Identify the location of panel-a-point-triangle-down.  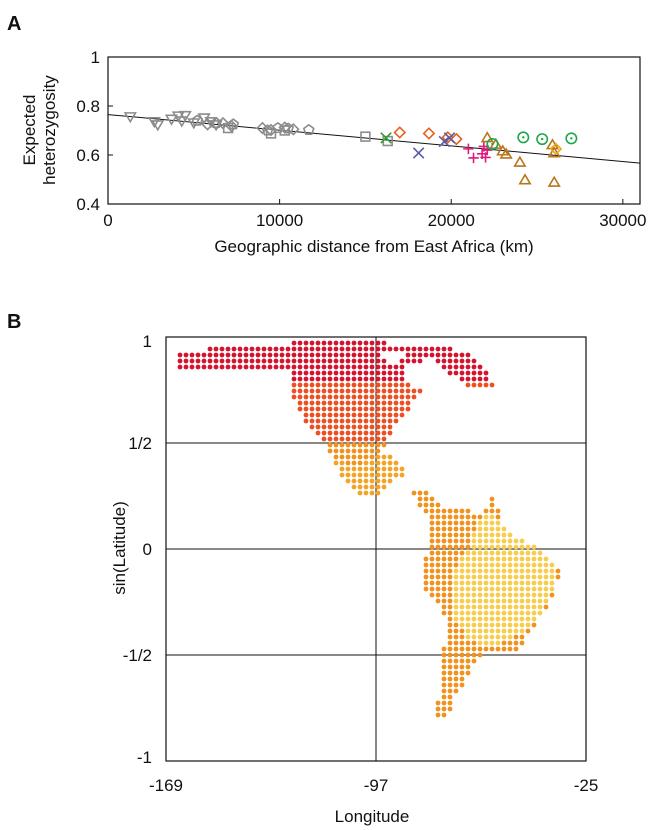
(171, 120).